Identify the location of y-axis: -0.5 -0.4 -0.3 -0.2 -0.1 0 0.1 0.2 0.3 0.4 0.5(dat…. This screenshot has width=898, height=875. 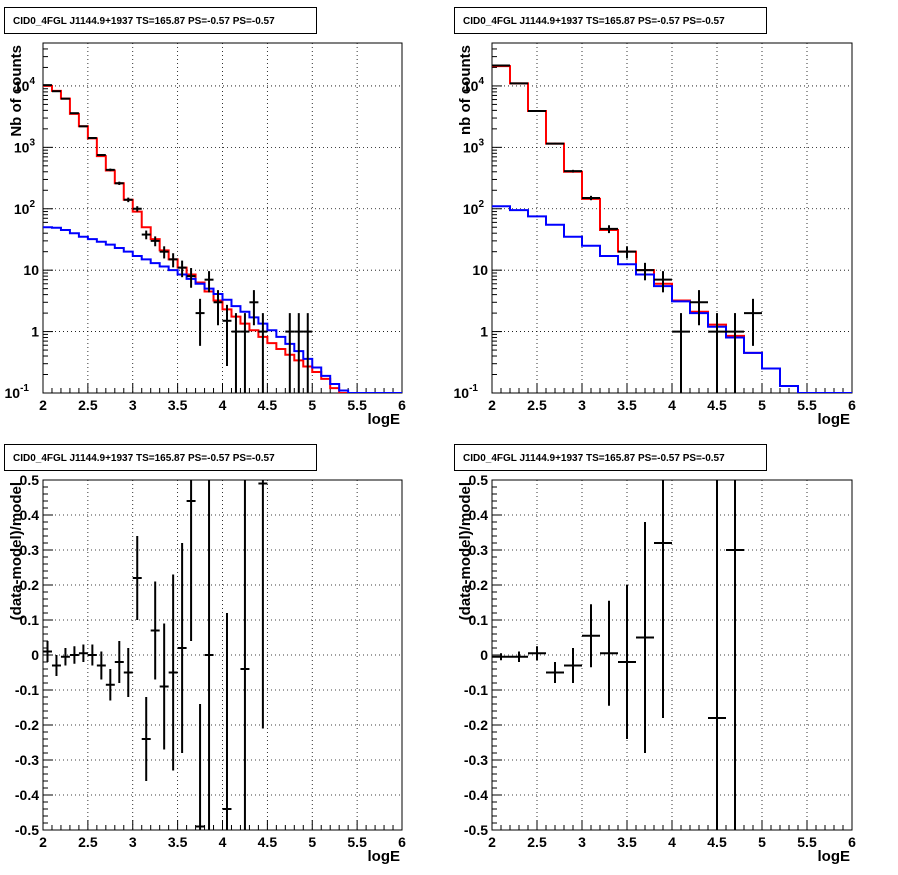
(30, 655).